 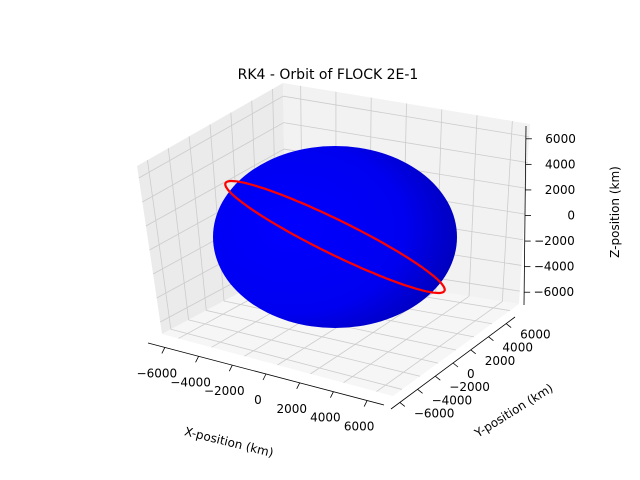 What do you see at coordinates (190, 382) in the screenshot?
I see `x-tick-label: −4000` at bounding box center [190, 382].